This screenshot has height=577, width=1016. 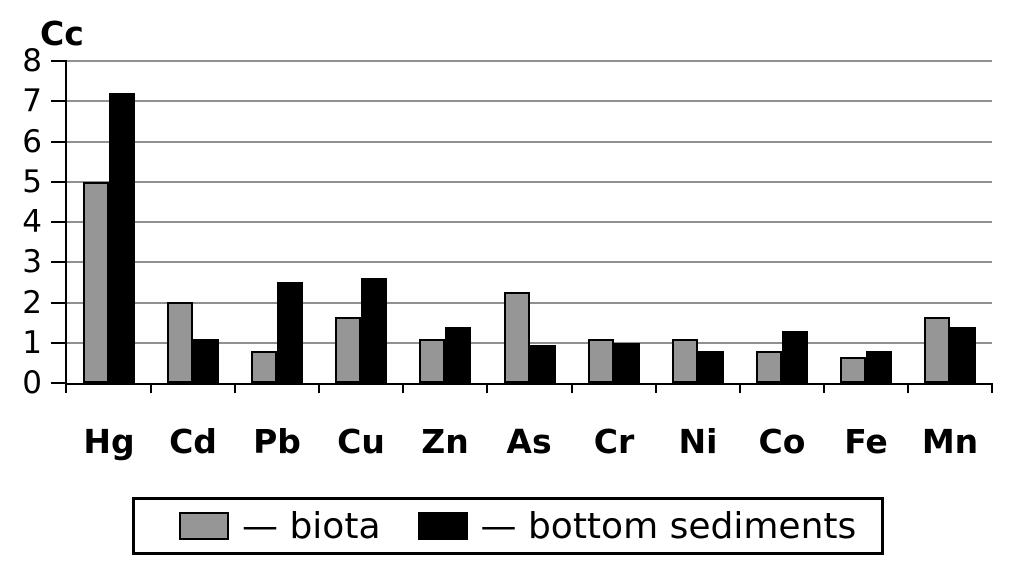 I want to click on bar-bottom-sediments-Mn, so click(x=963, y=355).